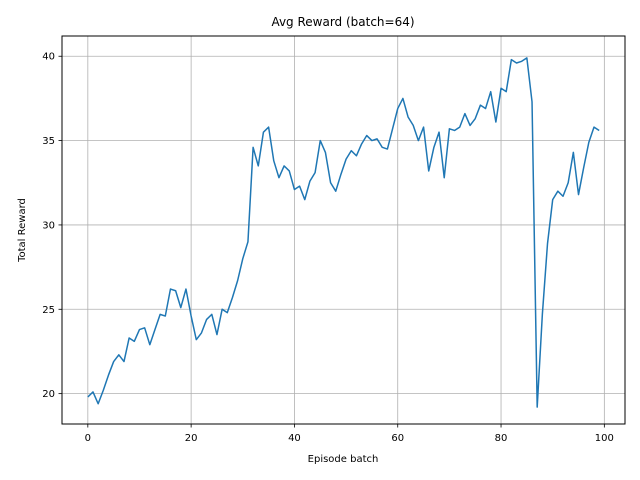 The image size is (640, 480). I want to click on x-tick-label: 0, so click(88, 438).